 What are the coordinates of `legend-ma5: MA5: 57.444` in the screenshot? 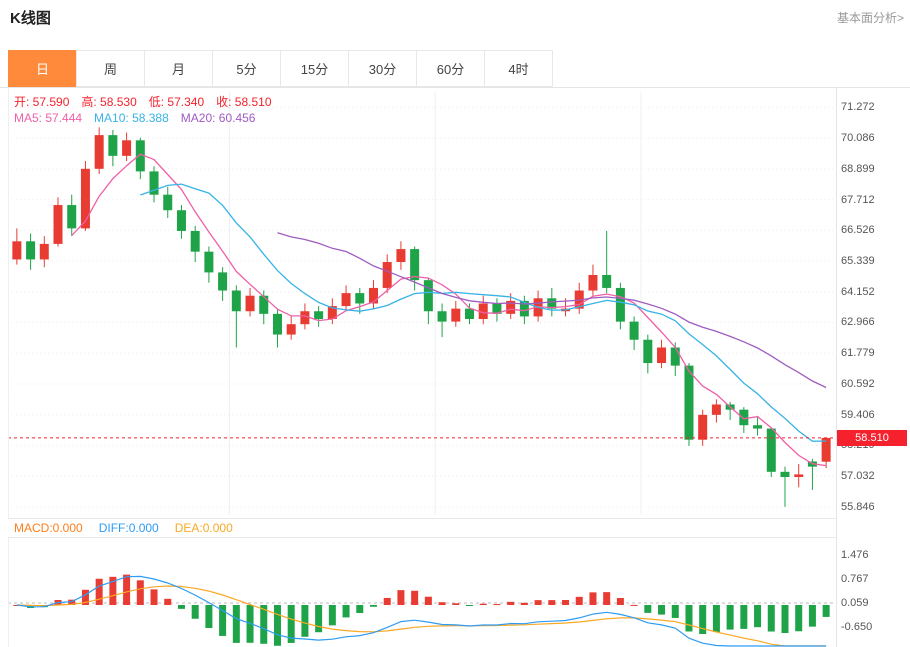 It's located at (48, 118).